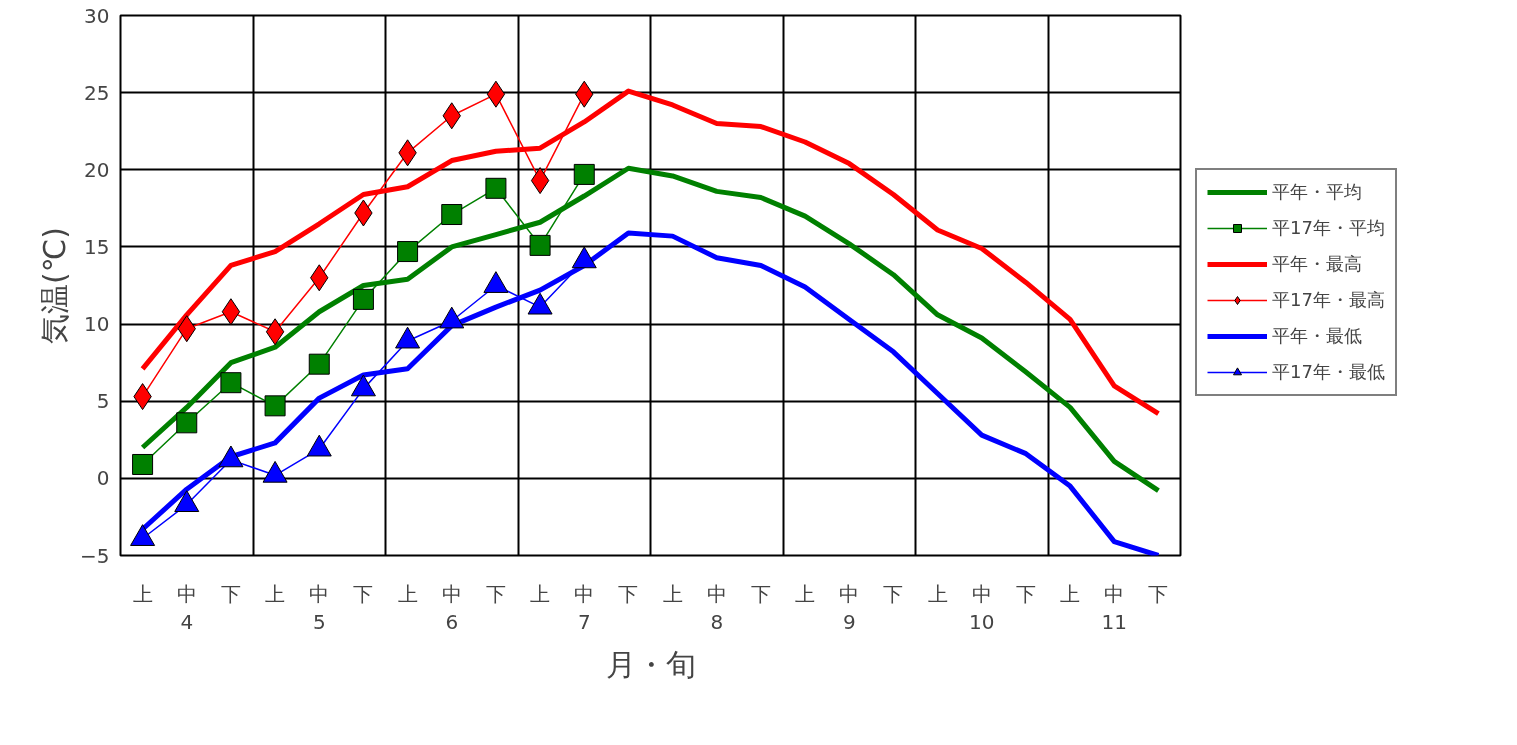 Image resolution: width=1517 pixels, height=745 pixels. What do you see at coordinates (55, 285) in the screenshot?
I see `y-axis-title: 気温(℃)` at bounding box center [55, 285].